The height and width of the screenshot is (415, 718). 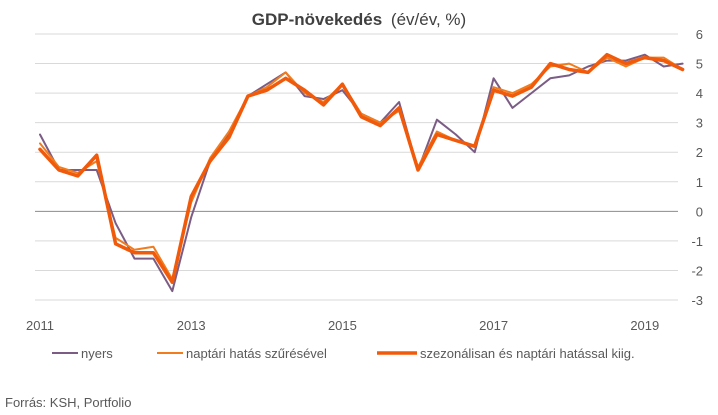 What do you see at coordinates (697, 241) in the screenshot?
I see `y-tick-label: -1` at bounding box center [697, 241].